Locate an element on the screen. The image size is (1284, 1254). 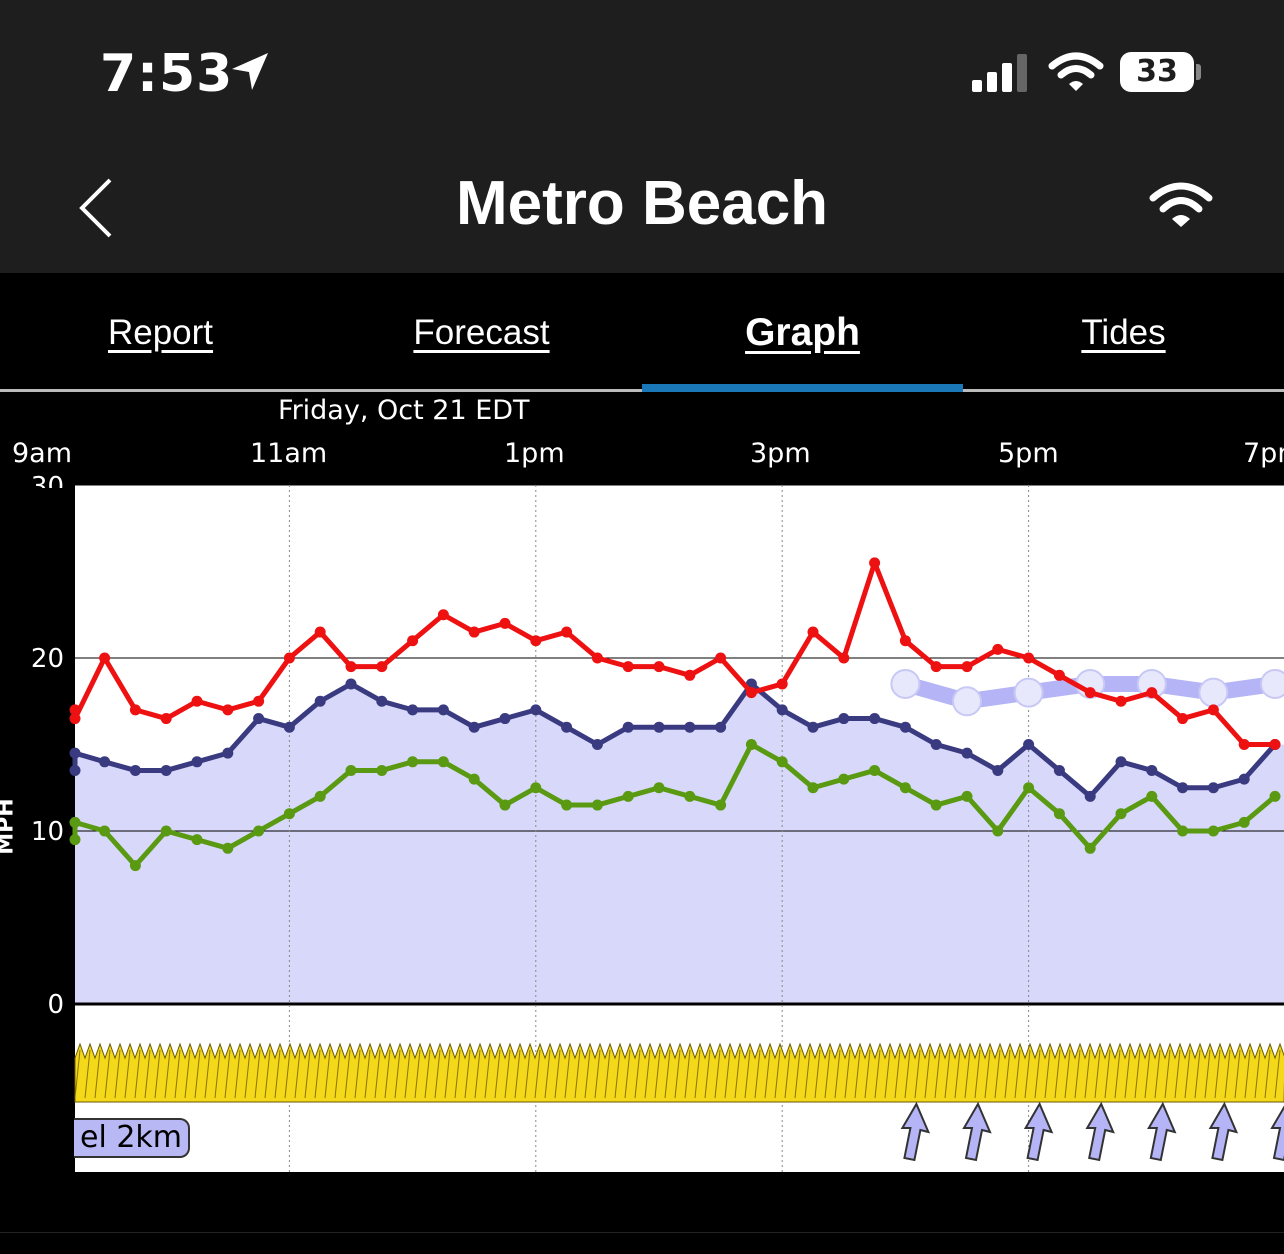
y-tick-label: 10 is located at coordinates (47, 832).